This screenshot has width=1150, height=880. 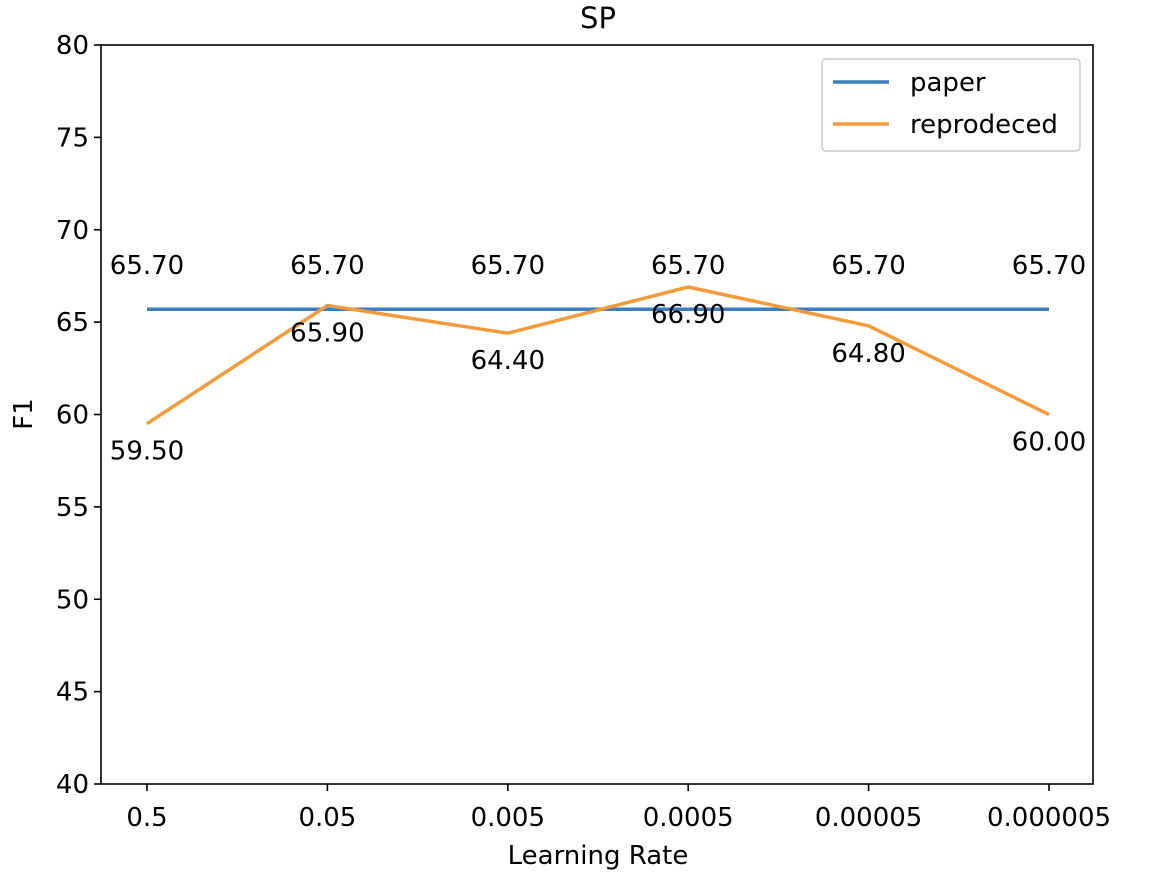 I want to click on y-tick-label: 75, so click(x=72, y=138).